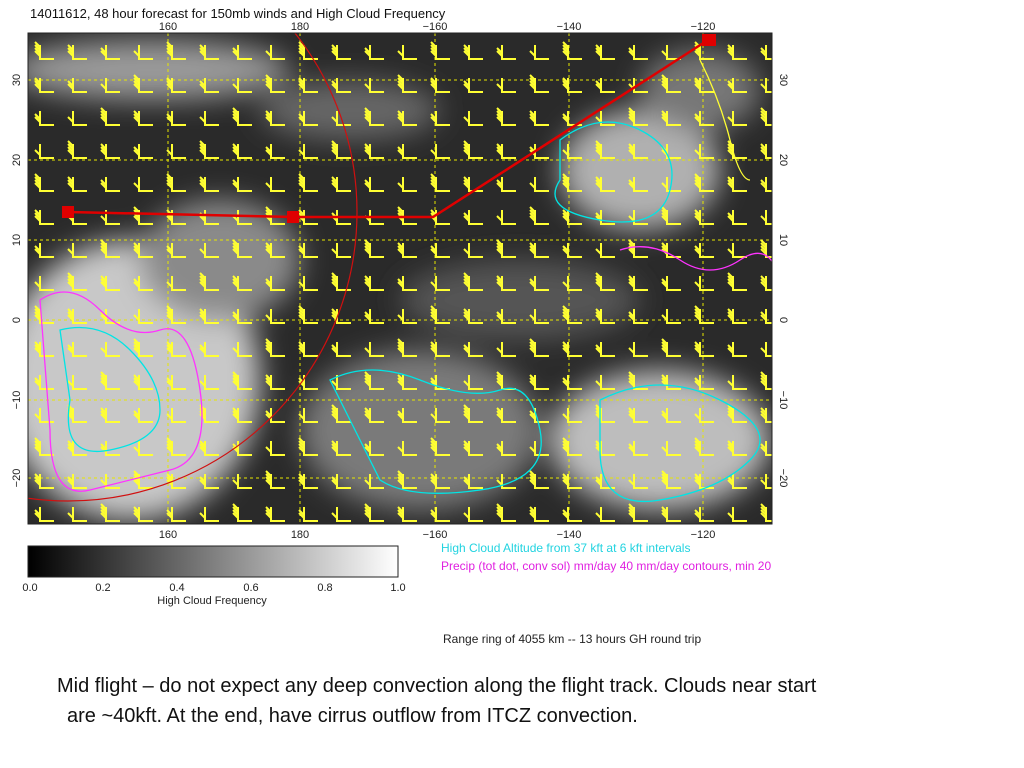  Describe the element at coordinates (783, 160) in the screenshot. I see `lat-label: 20` at that location.